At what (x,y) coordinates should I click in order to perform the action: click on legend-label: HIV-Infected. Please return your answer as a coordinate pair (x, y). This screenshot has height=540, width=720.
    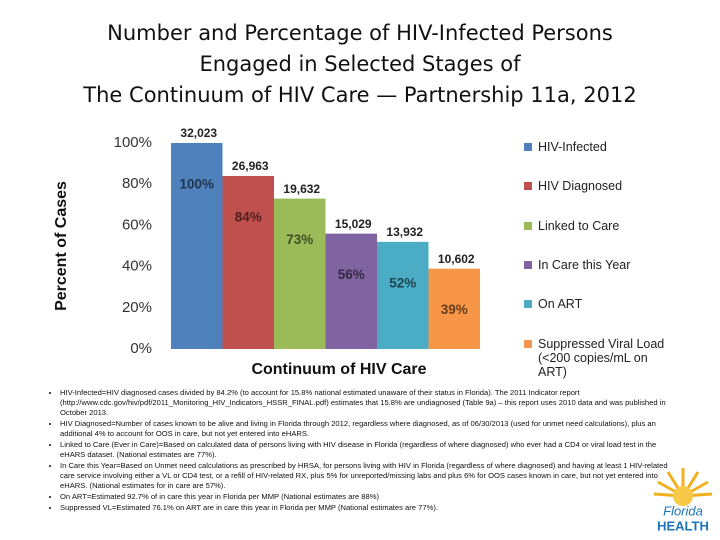
    Looking at the image, I should click on (572, 147).